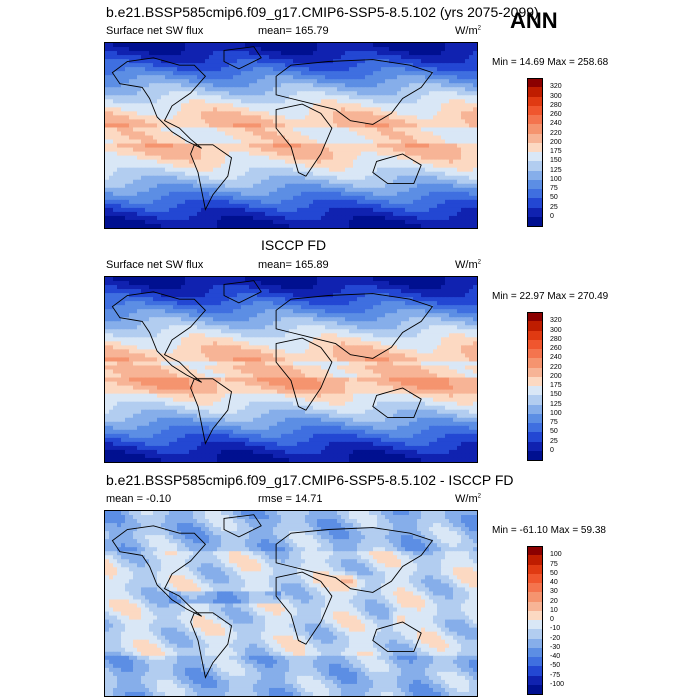 The width and height of the screenshot is (700, 700). What do you see at coordinates (555, 666) in the screenshot?
I see `colorbar-tick-label: -50` at bounding box center [555, 666].